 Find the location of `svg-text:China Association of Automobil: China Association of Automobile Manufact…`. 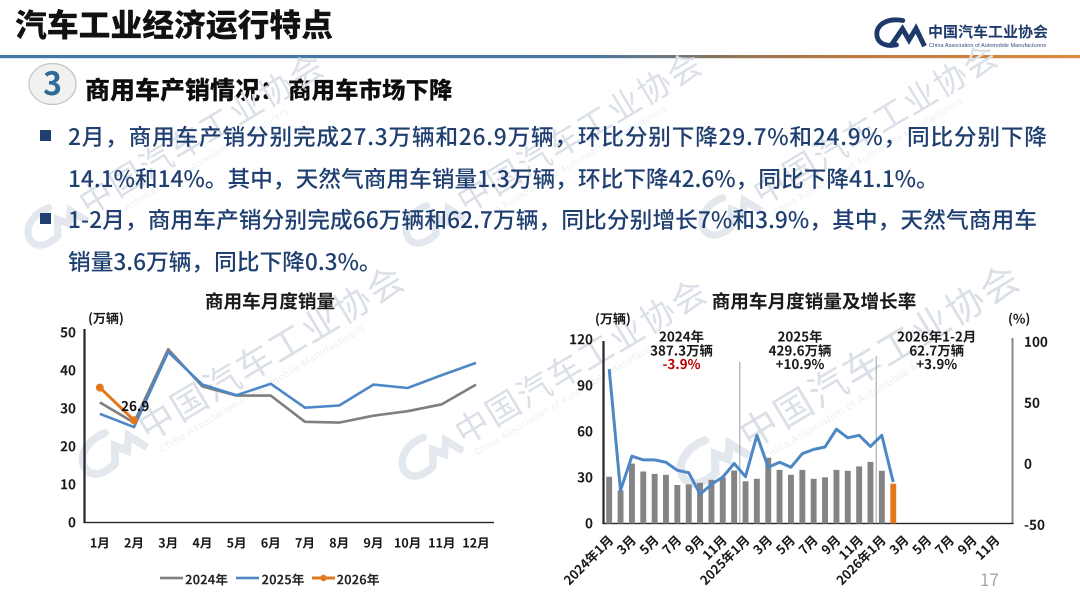

svg-text:China Association of Automobil: China Association of Automobile Manufact… is located at coordinates (987, 46).